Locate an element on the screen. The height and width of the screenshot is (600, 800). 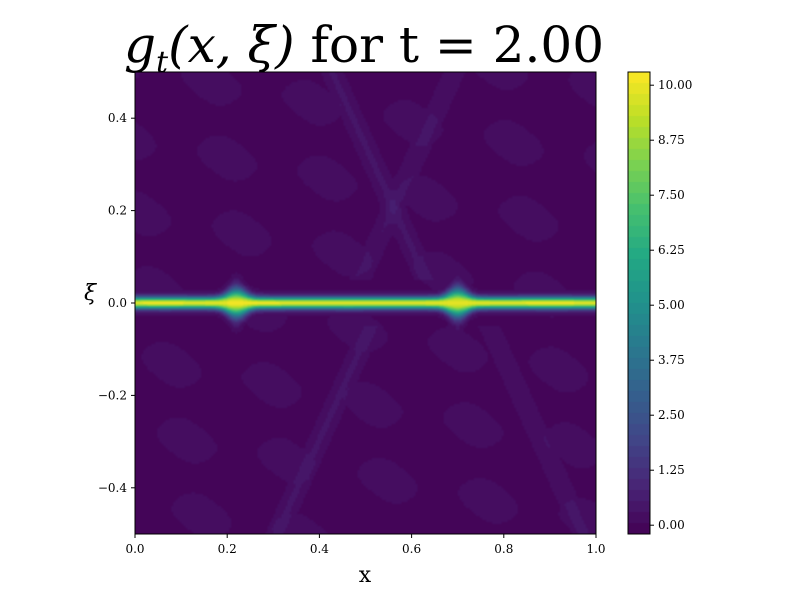
y-tick-label: −0.4 is located at coordinates (113, 488).